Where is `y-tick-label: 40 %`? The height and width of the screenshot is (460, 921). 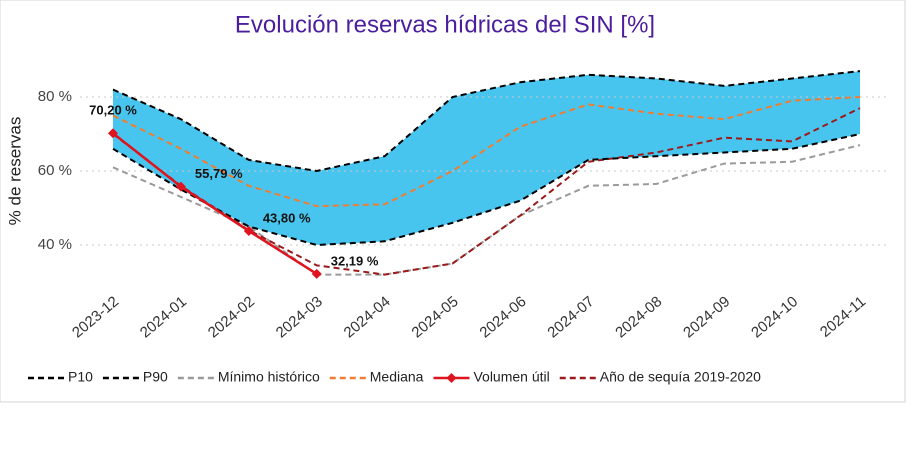 y-tick-label: 40 % is located at coordinates (55, 244).